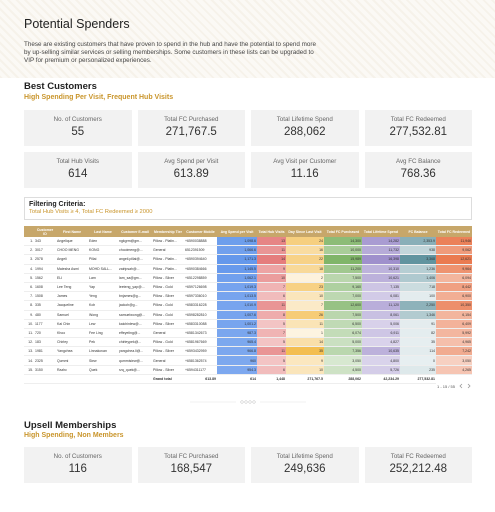 The image size is (495, 512). I want to click on table-cell: Razhc, so click(72, 370).